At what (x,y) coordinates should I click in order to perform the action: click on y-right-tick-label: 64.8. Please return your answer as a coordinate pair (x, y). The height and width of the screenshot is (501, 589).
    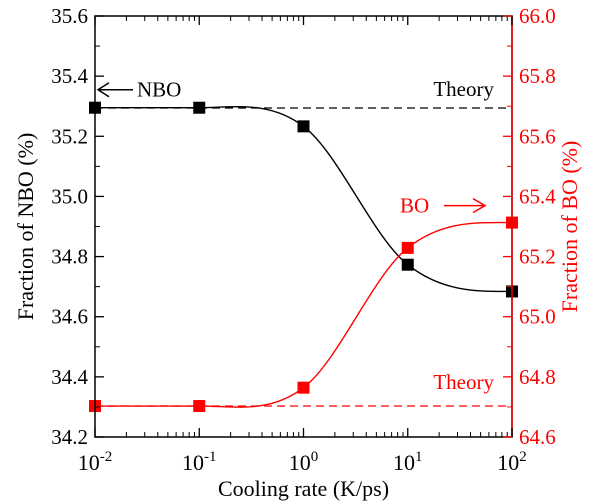
    Looking at the image, I should click on (537, 377).